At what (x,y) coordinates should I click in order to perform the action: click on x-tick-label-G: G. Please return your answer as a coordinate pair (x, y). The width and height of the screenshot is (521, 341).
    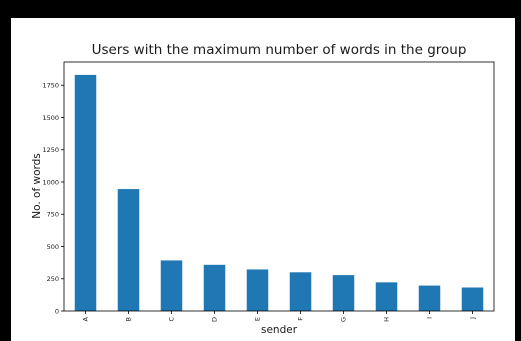
    Looking at the image, I should click on (344, 319).